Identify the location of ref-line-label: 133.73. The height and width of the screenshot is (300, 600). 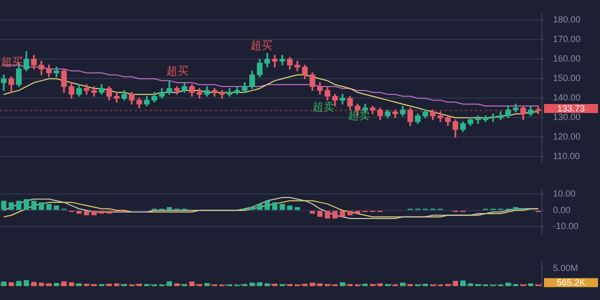
(571, 108).